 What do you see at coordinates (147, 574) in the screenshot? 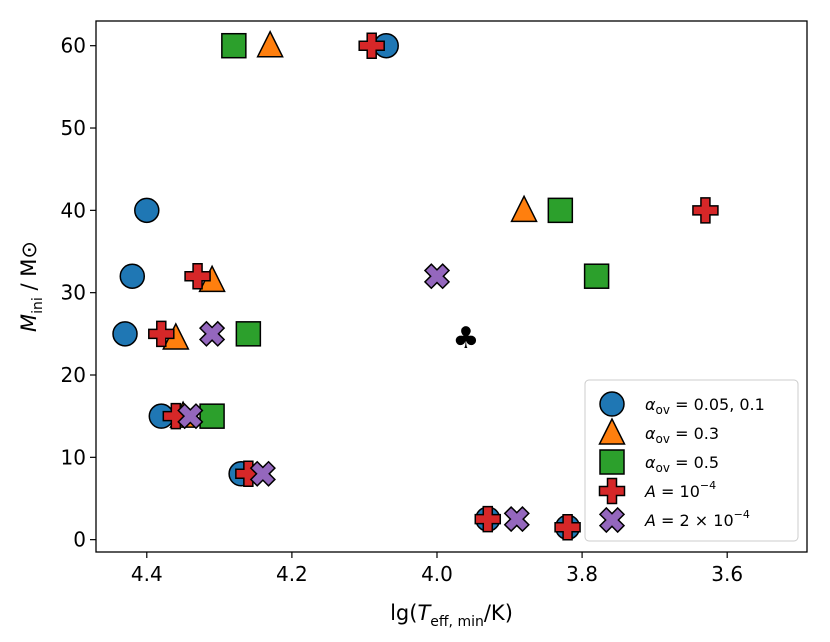
I see `x-tick-label-0: 4.4` at bounding box center [147, 574].